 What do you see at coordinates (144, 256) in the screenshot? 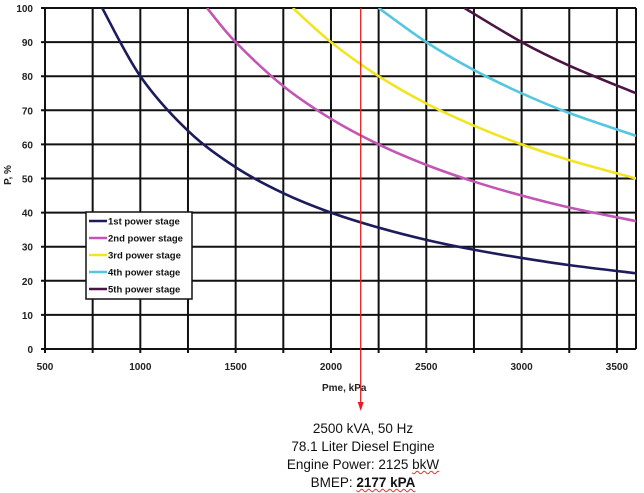
I see `legend-label-3: 3rd power stage` at bounding box center [144, 256].